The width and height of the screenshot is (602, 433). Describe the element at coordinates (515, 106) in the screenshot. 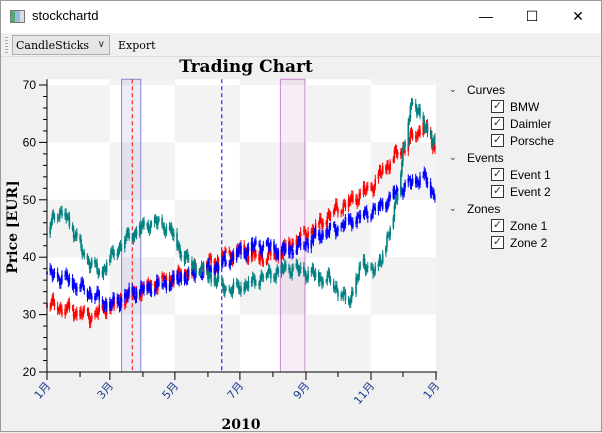

I see `legend-item: ✓ BMW` at that location.